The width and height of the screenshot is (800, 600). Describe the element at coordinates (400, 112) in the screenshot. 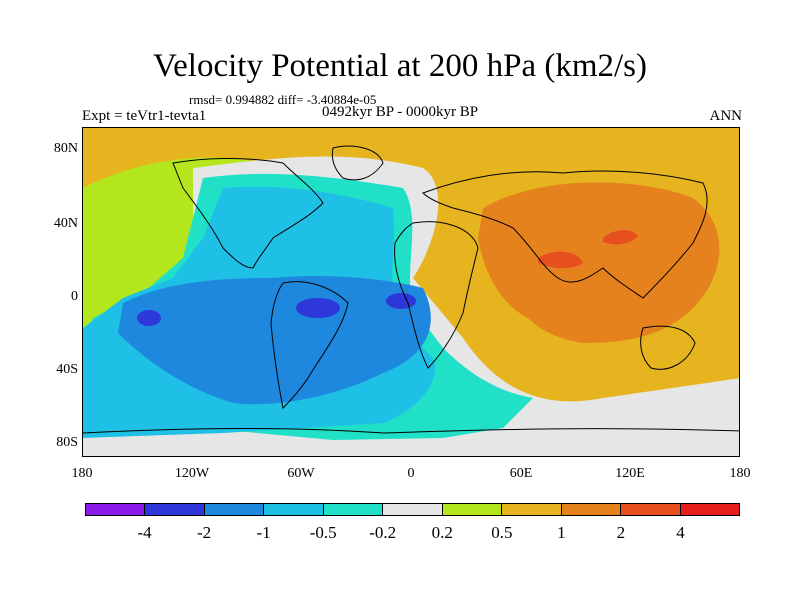

I see `period-label: 0492kyr BP - 0000kyr BP` at that location.